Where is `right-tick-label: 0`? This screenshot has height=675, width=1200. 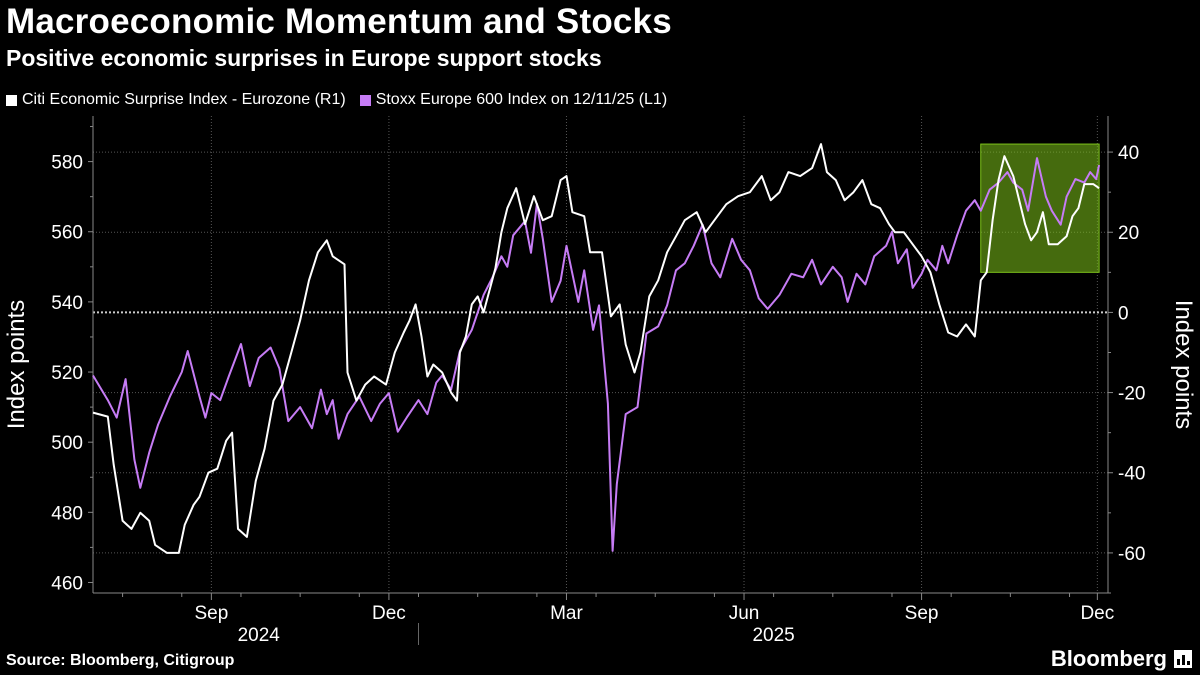
right-tick-label: 0 is located at coordinates (1123, 313).